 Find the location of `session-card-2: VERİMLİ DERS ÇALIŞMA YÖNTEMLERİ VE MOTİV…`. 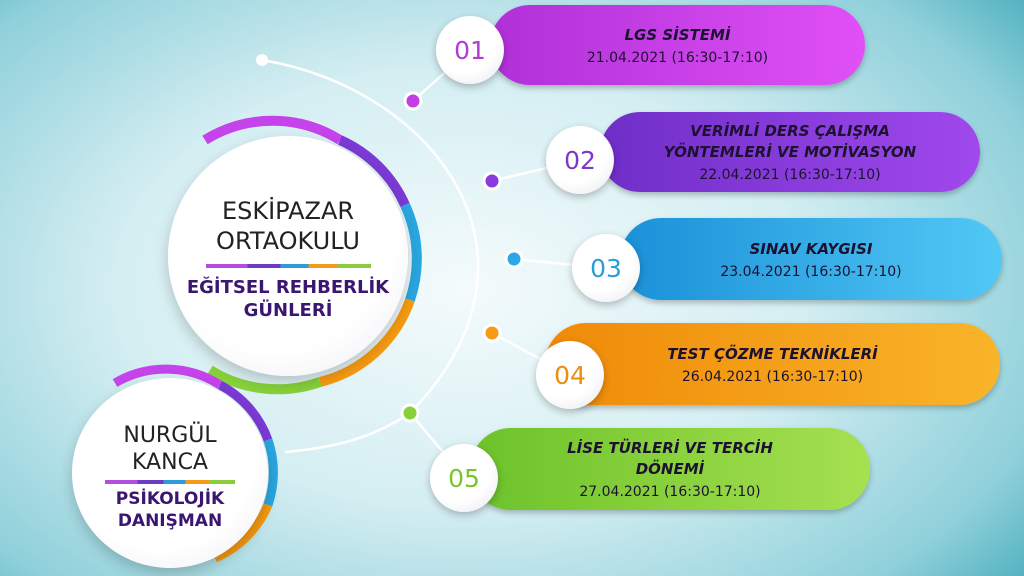

session-card-2: VERİMLİ DERS ÇALIŞMA YÖNTEMLERİ VE MOTİV… is located at coordinates (790, 152).